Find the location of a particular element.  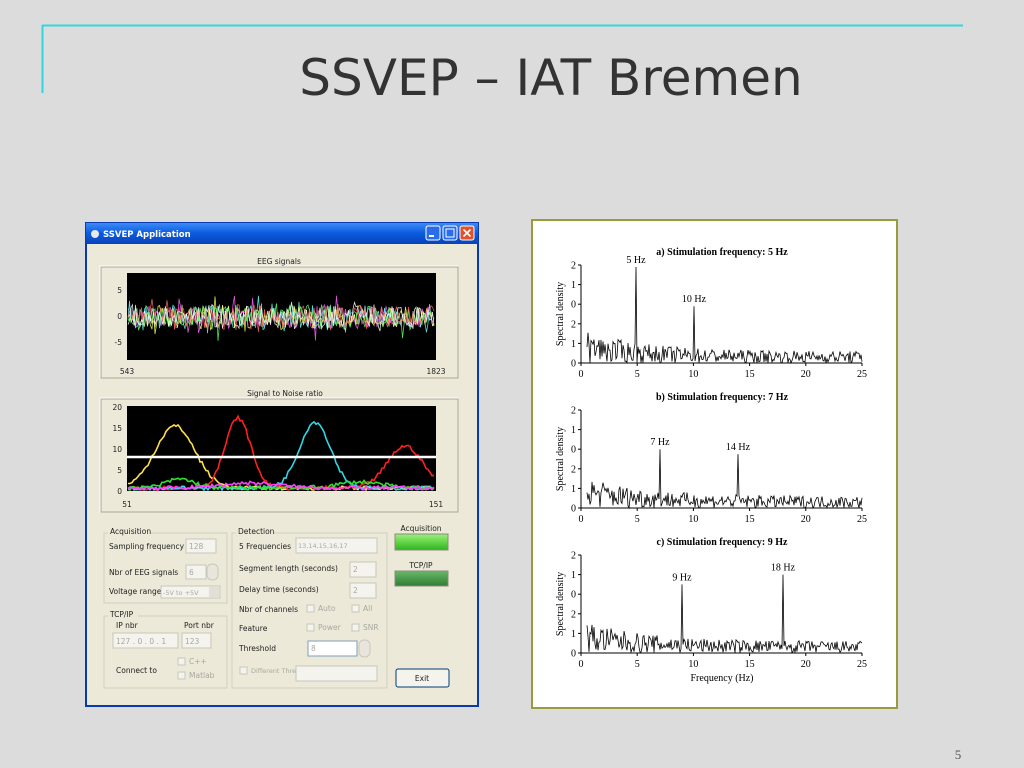

option-label: C++ is located at coordinates (198, 661).